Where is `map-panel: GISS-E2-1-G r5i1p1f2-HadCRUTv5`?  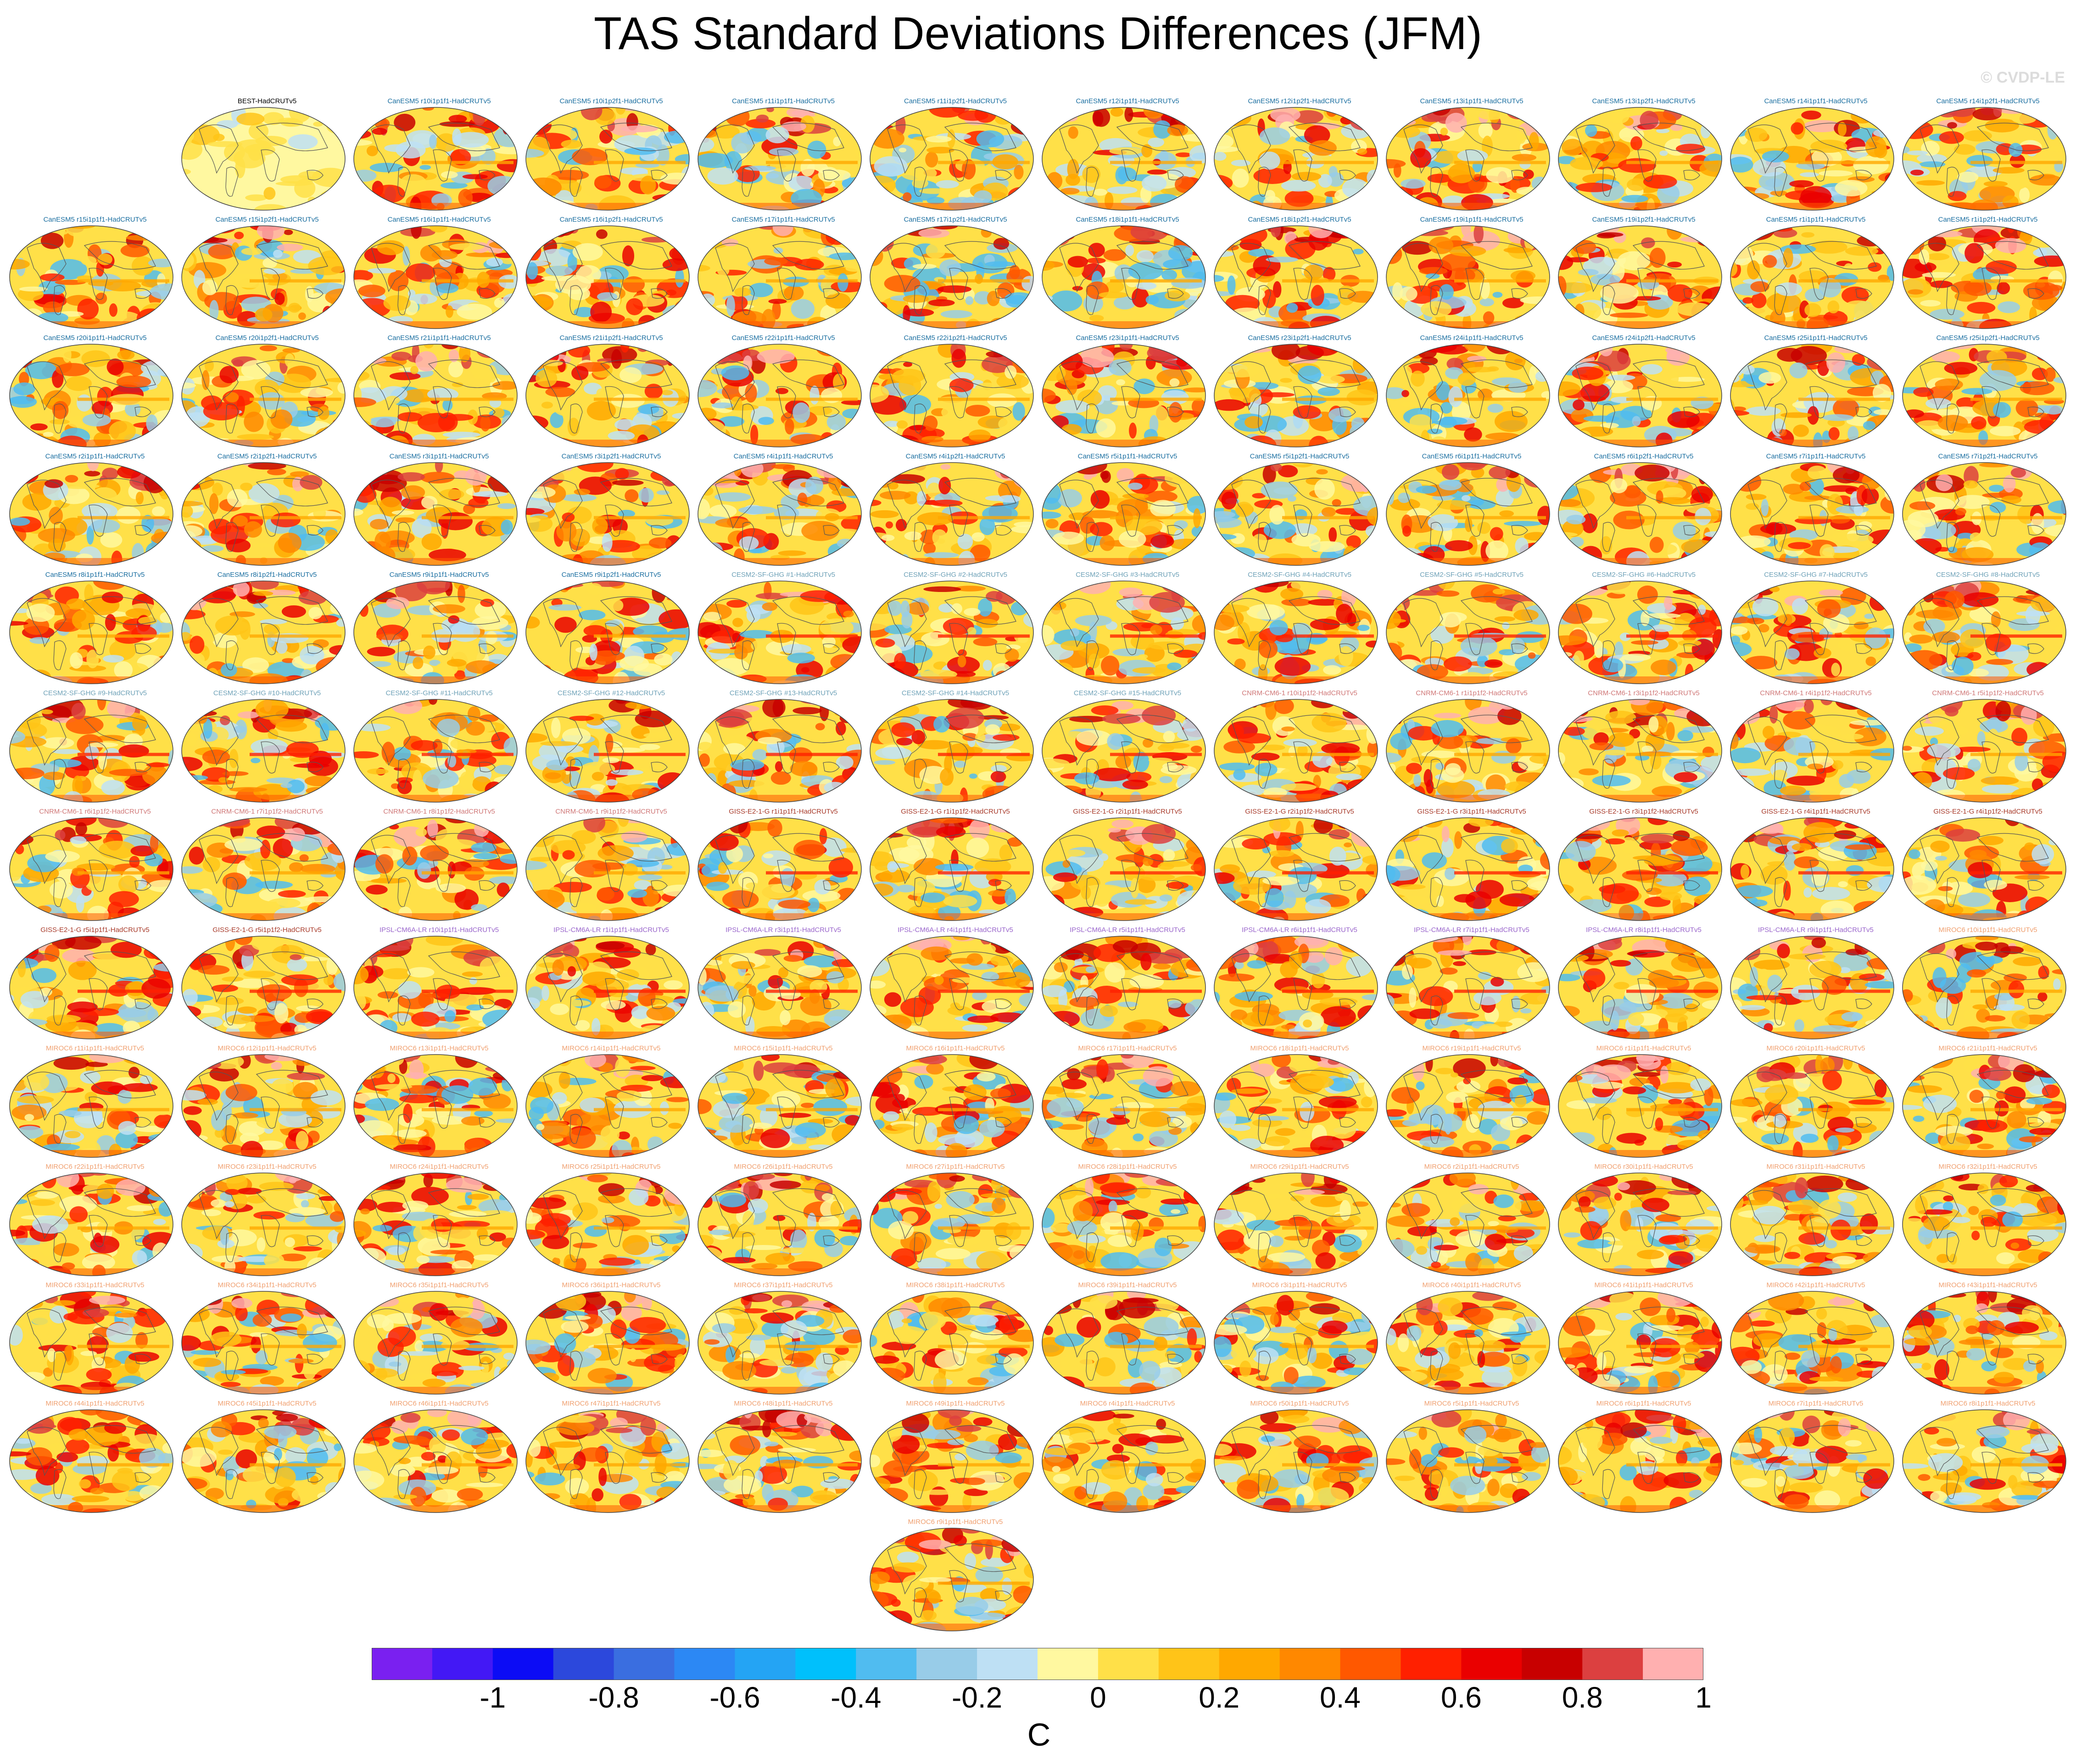
map-panel: GISS-E2-1-G r5i1p1f2-HadCRUTv5 is located at coordinates (267, 985).